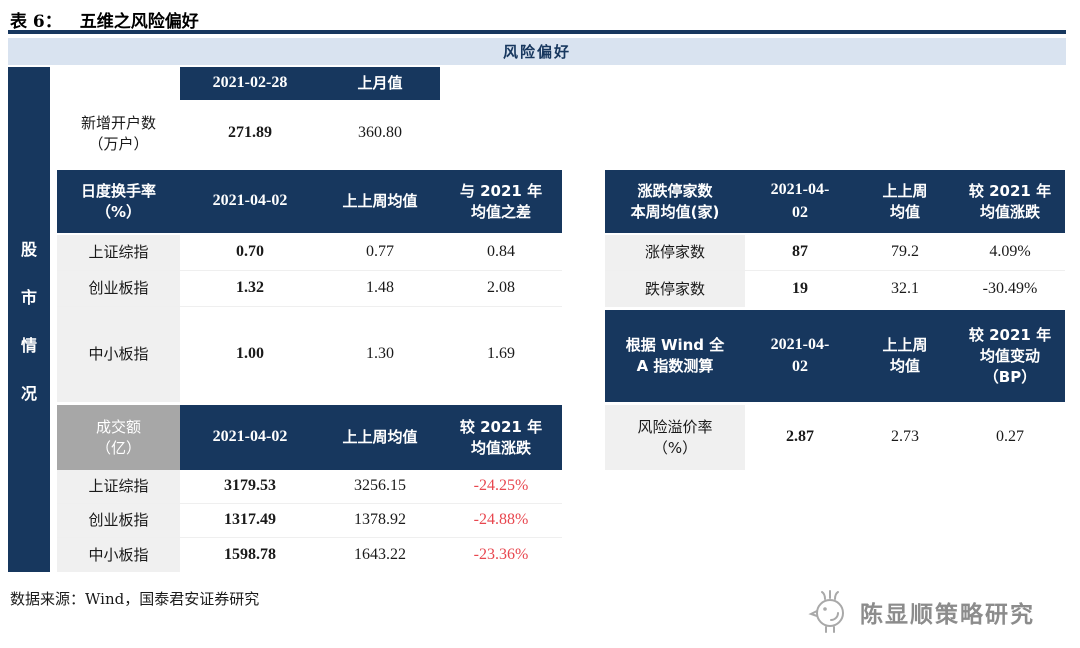 This screenshot has width=1080, height=648. I want to click on col-header-line: 02, so click(800, 366).